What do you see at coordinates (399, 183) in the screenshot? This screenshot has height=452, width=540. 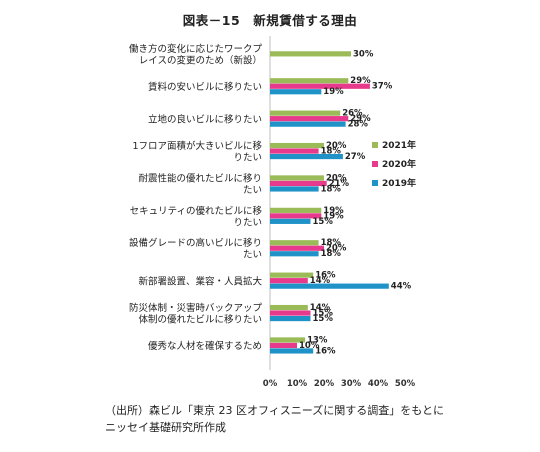 I see `legend-label: 2019年` at bounding box center [399, 183].